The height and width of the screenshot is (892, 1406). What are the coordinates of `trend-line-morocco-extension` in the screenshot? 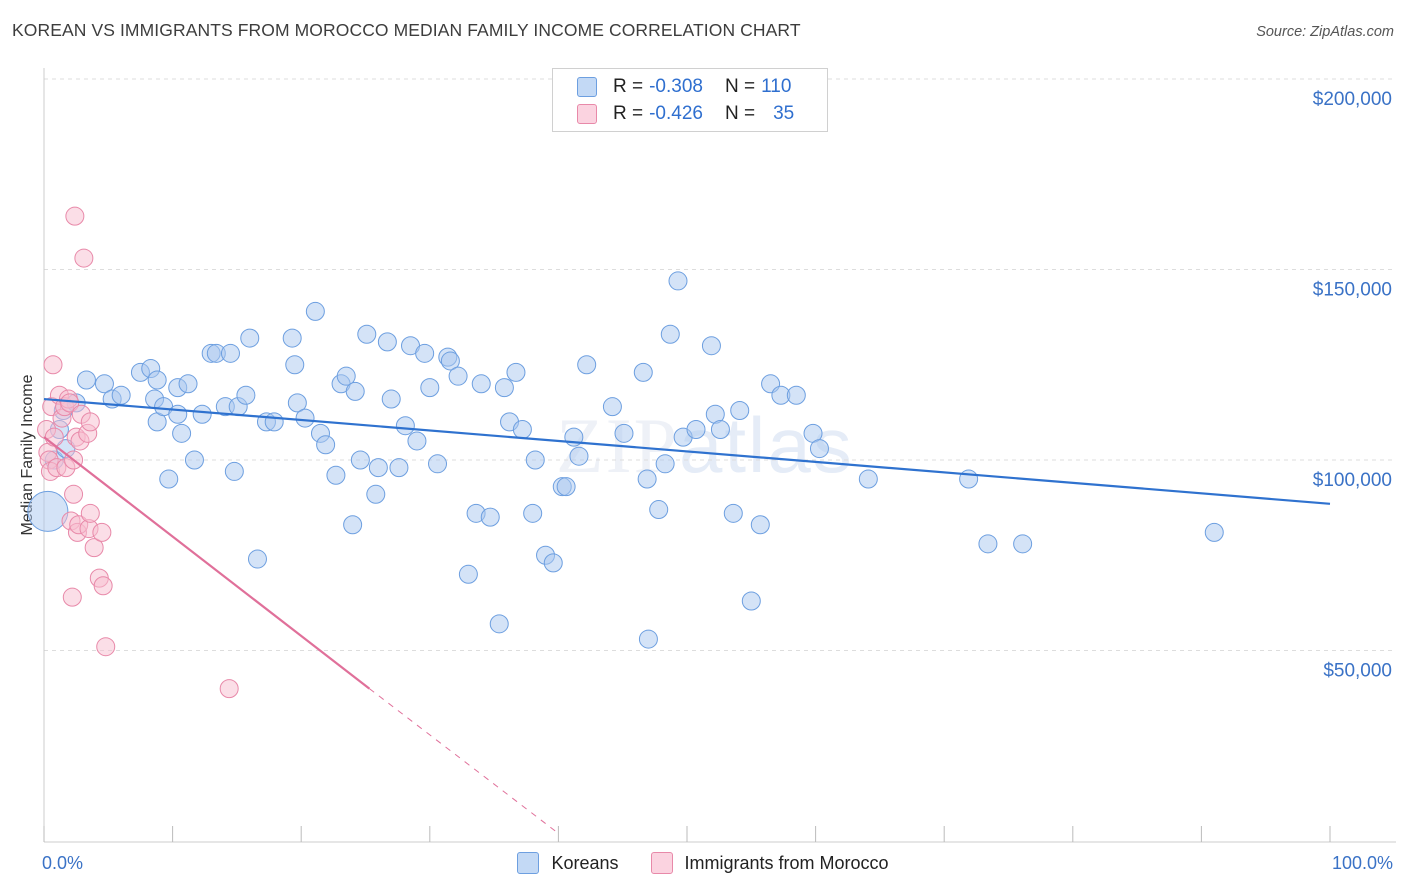 It's located at (464, 761).